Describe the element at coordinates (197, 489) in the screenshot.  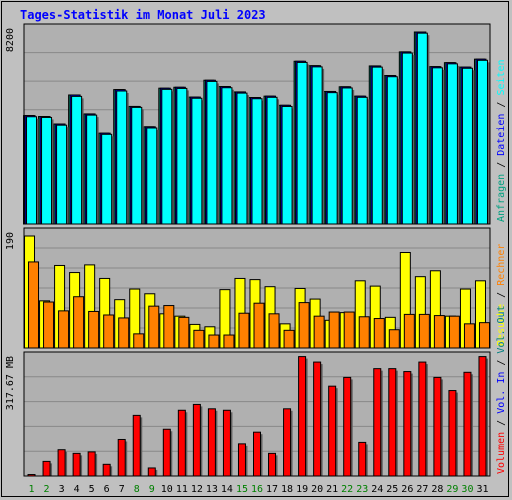
I see `x-tick-label: 12` at that location.